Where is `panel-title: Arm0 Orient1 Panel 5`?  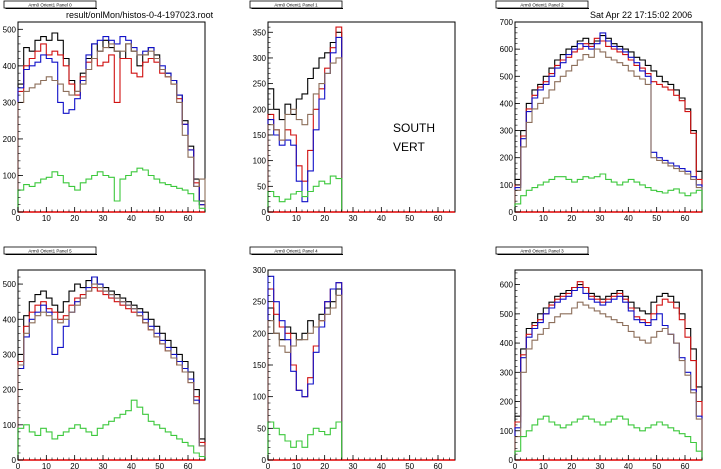 panel-title: Arm0 Orient1 Panel 5 is located at coordinates (50, 251).